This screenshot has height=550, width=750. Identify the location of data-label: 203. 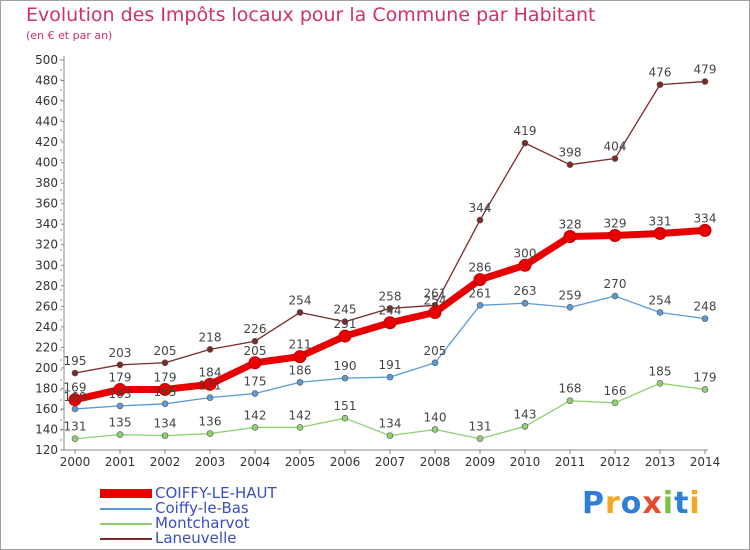
(120, 353).